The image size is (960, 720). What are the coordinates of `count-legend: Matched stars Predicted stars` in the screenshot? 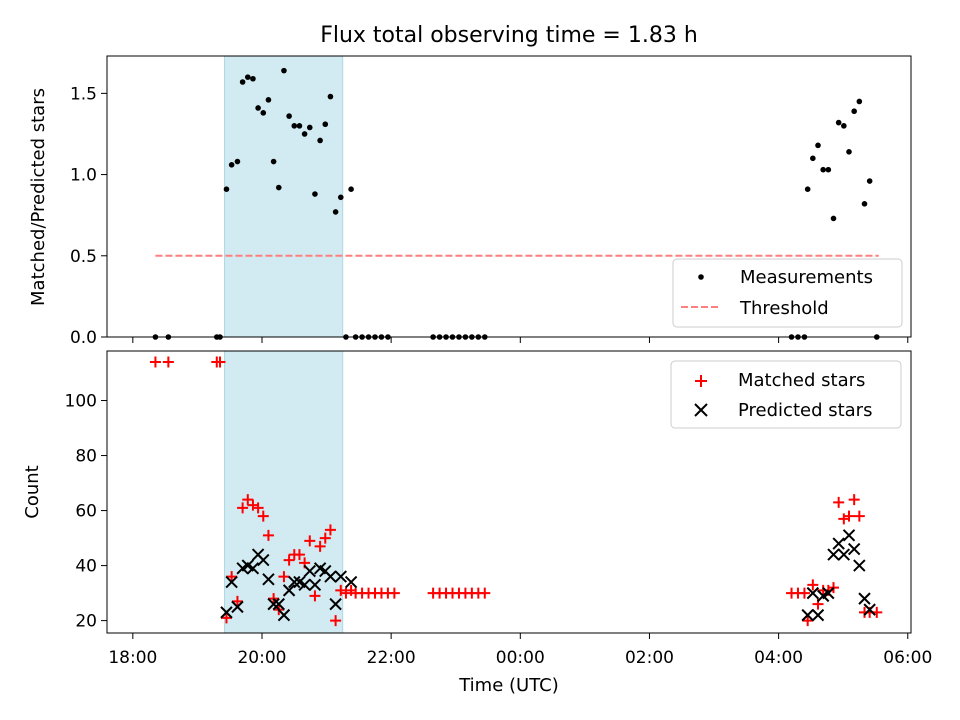 It's located at (786, 394).